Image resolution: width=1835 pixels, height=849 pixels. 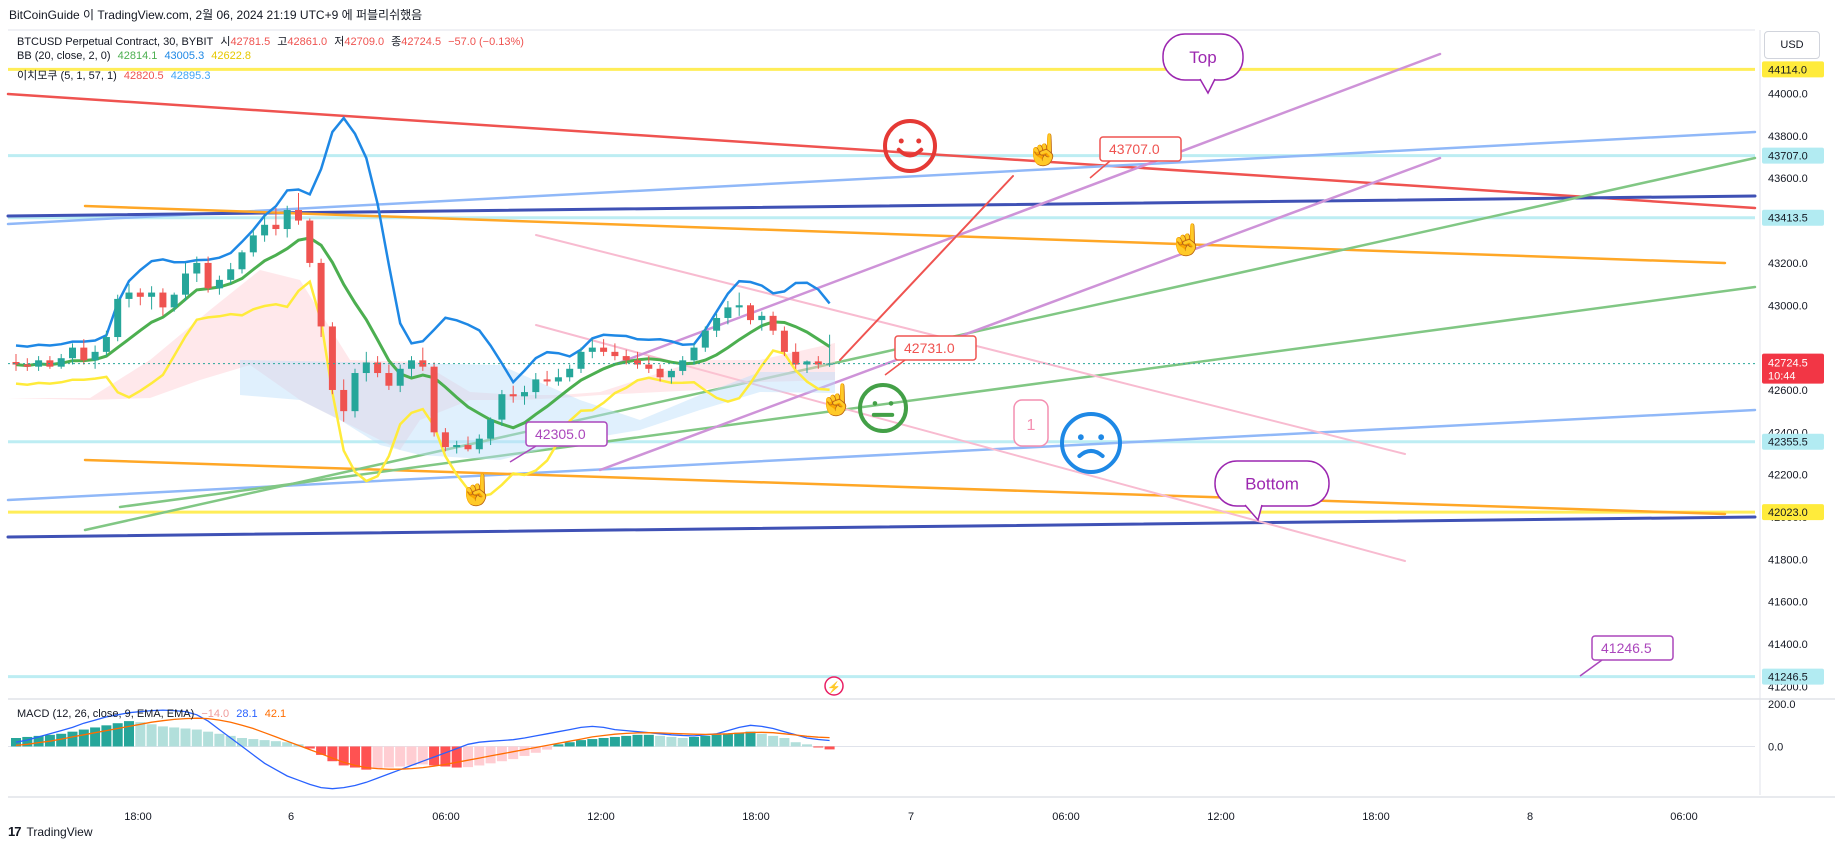 What do you see at coordinates (905, 487) in the screenshot?
I see `orange-channel-bottom` at bounding box center [905, 487].